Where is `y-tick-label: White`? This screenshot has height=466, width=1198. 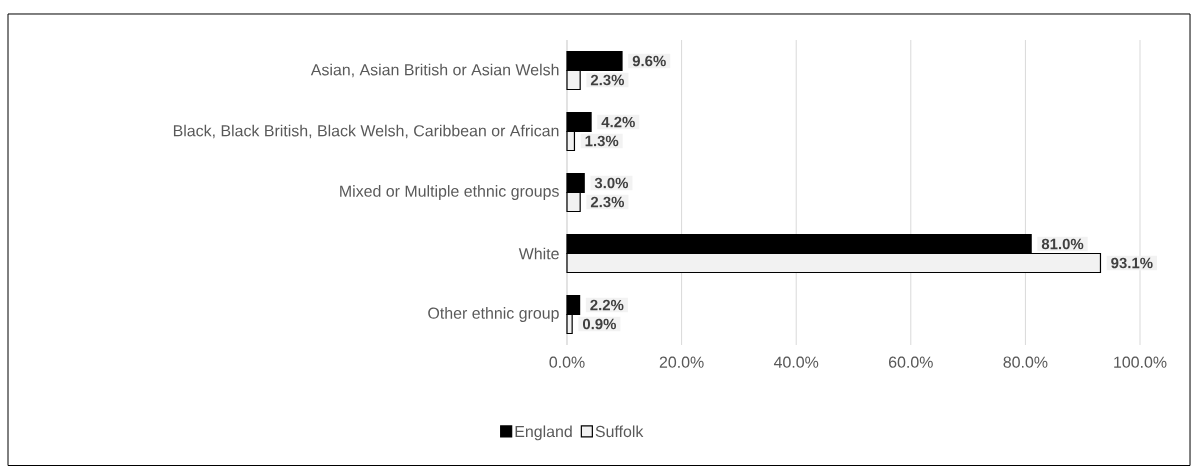
y-tick-label: White is located at coordinates (538, 253).